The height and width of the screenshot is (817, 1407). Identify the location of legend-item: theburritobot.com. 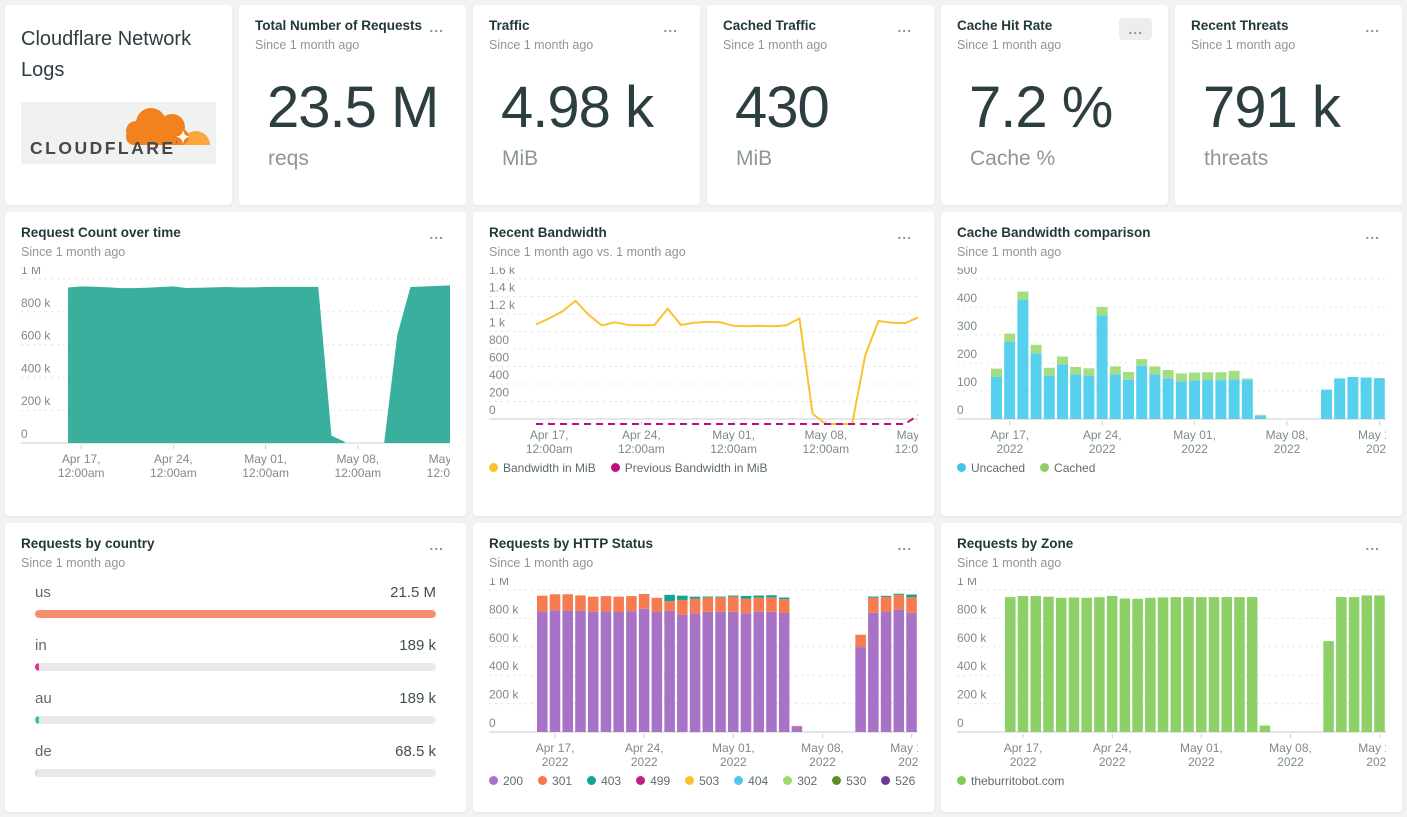
(1010, 781).